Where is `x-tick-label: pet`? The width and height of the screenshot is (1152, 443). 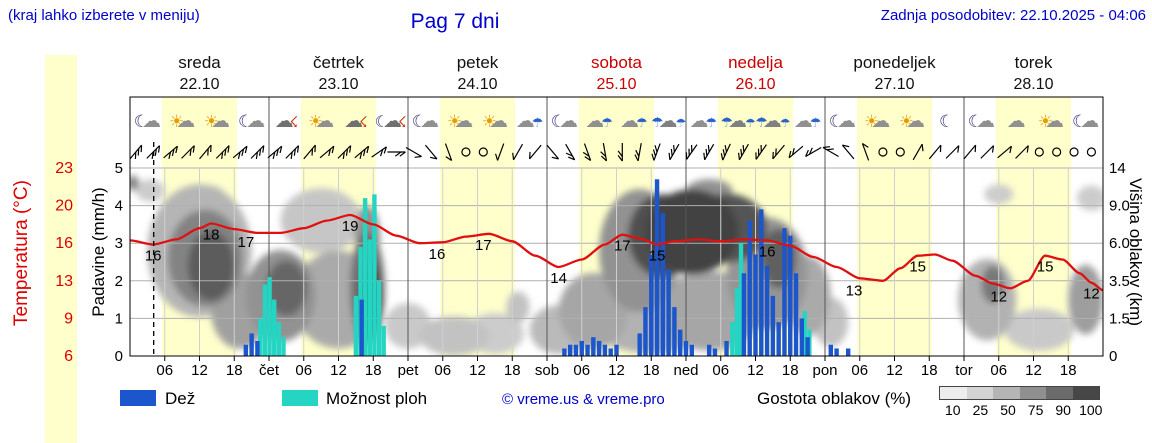 x-tick-label: pet is located at coordinates (409, 370).